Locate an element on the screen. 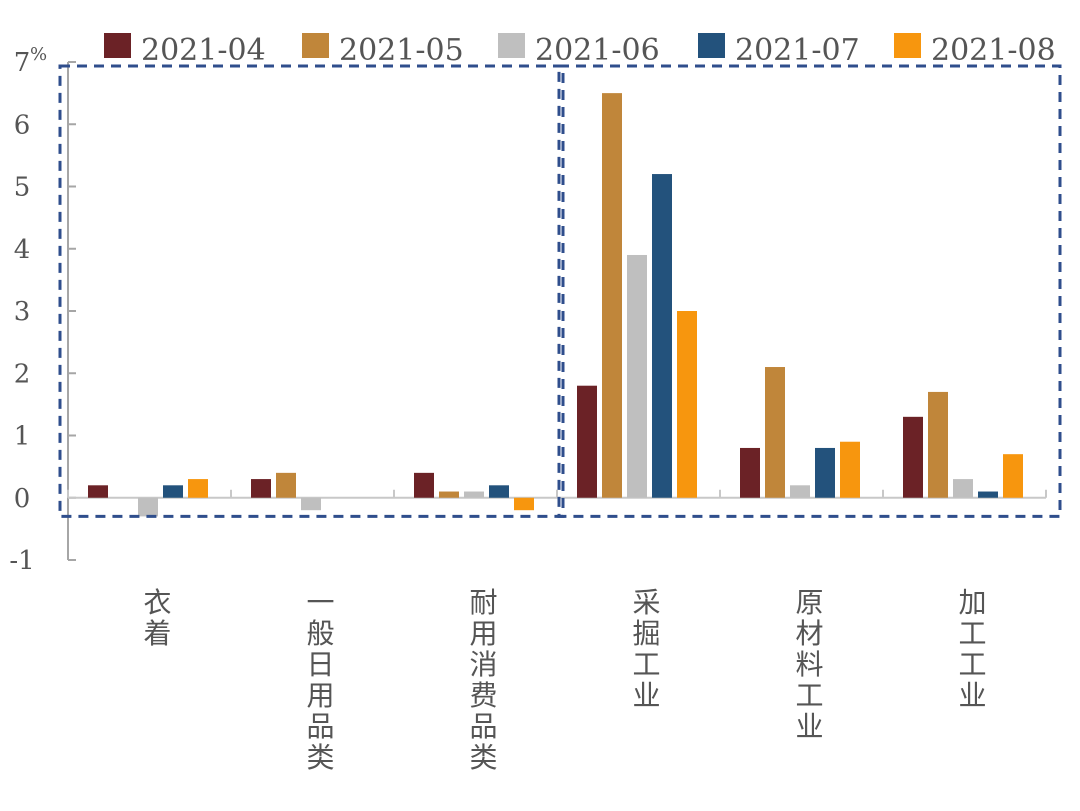  legend: 2021-04 2021-05 2021-06 2021-07 2021-08 is located at coordinates (580, 50).